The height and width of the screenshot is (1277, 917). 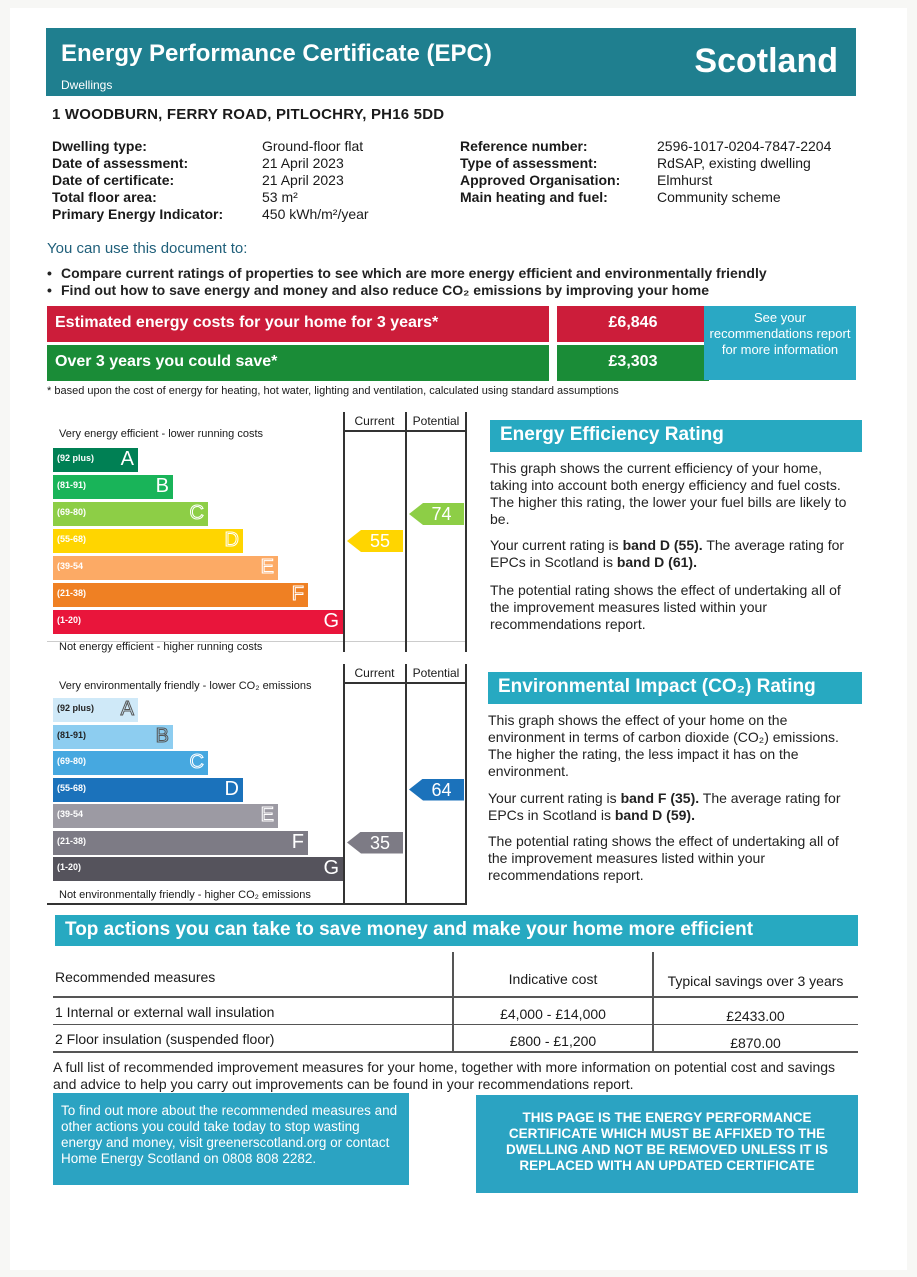 I want to click on environmental-rating-heading: Environmental Impact (CO₂) Rating, so click(x=675, y=688).